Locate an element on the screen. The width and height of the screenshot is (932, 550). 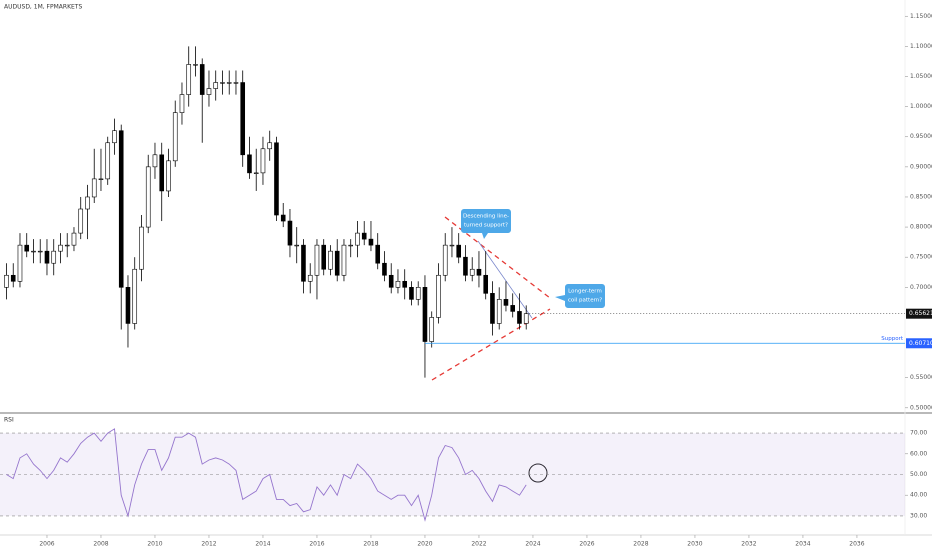
support-label: 0.60710 is located at coordinates (920, 343).